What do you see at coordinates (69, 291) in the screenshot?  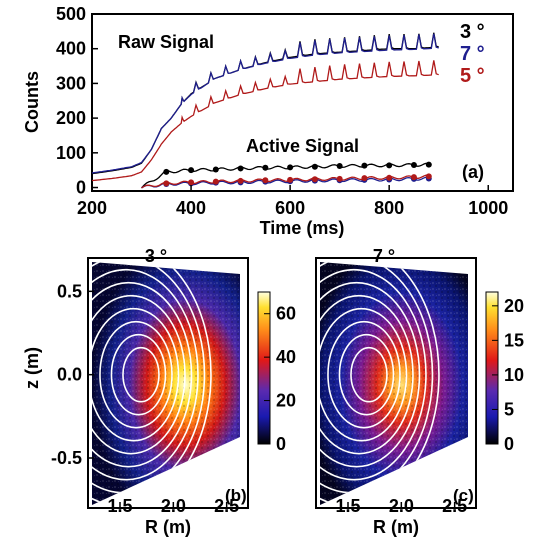 I see `y-tick-label: 0.5` at bounding box center [69, 291].